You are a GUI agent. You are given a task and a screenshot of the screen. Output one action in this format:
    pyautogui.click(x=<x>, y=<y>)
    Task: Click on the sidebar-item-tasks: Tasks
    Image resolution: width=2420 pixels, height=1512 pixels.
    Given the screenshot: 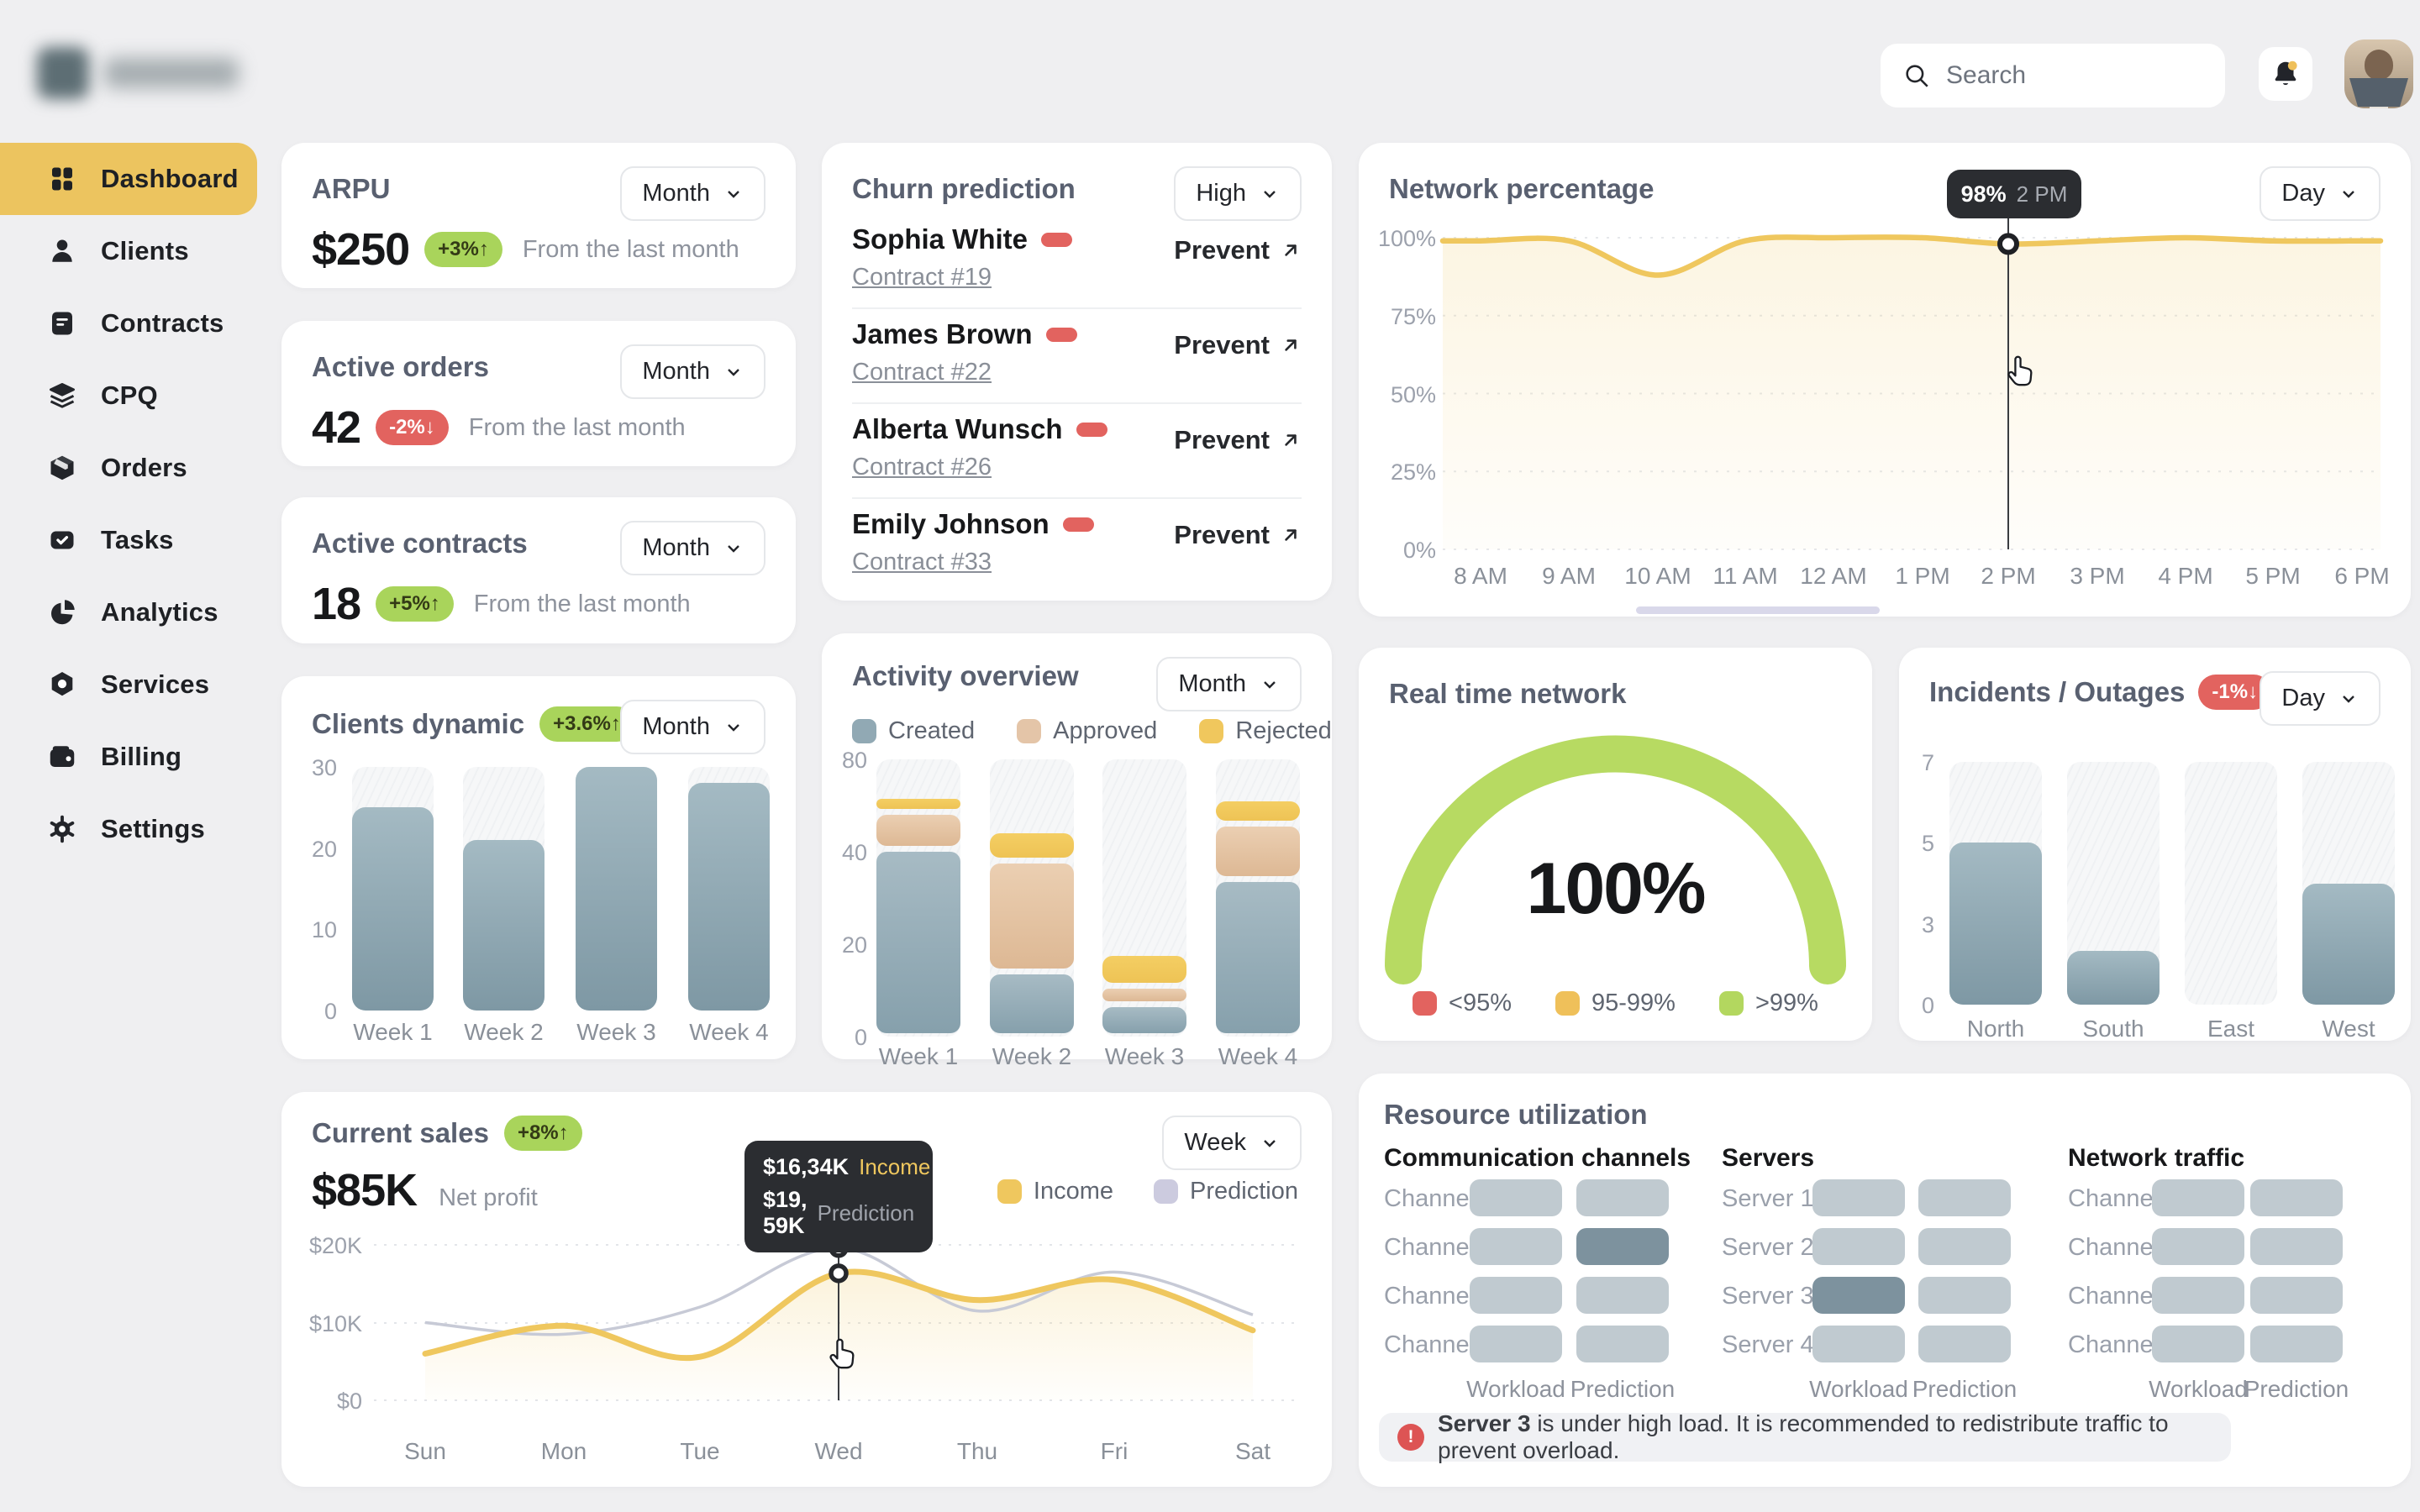 What is the action you would take?
    pyautogui.click(x=138, y=540)
    